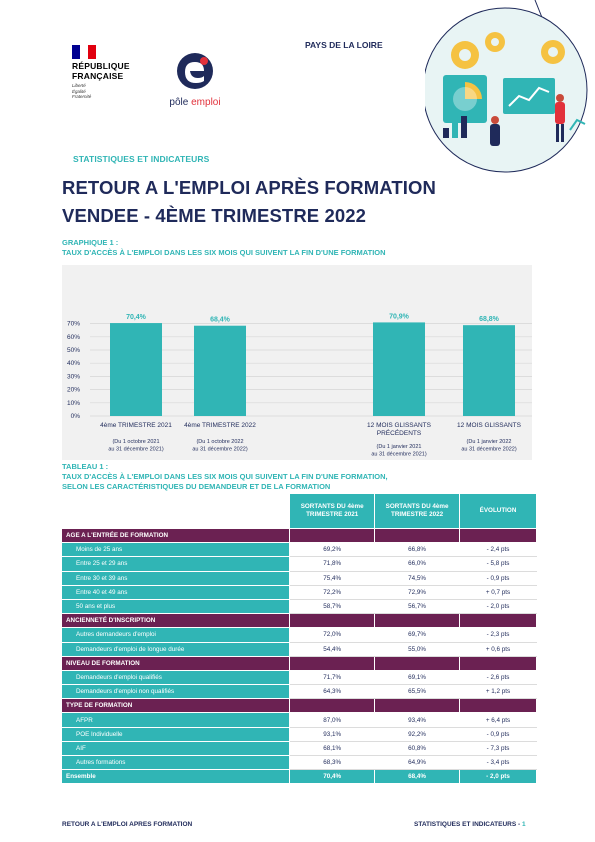 The image size is (595, 842). I want to click on row-label: AFPR, so click(176, 720).